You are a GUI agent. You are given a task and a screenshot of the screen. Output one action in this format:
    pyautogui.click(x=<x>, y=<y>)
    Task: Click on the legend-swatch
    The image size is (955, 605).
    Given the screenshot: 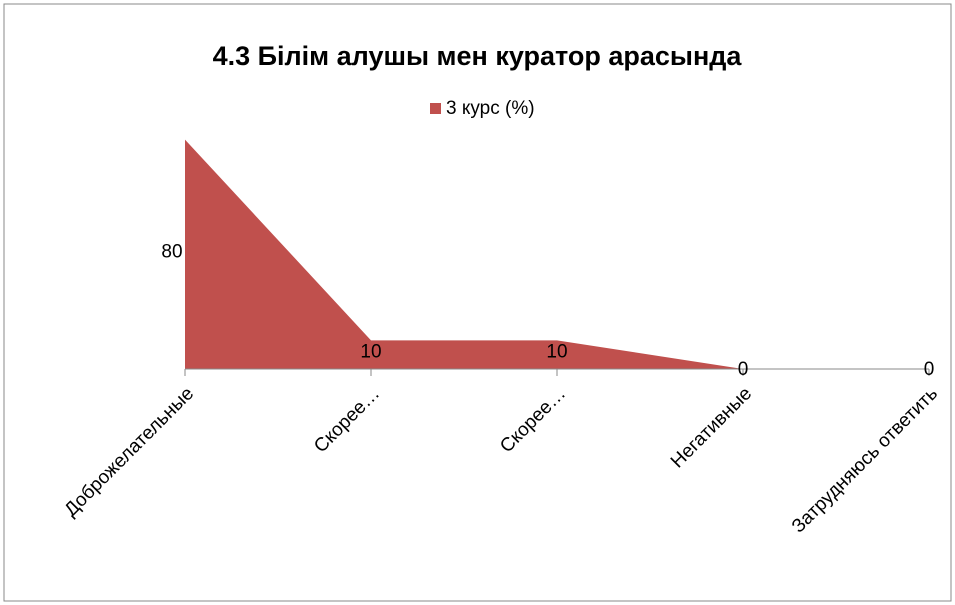 What is the action you would take?
    pyautogui.click(x=435, y=108)
    